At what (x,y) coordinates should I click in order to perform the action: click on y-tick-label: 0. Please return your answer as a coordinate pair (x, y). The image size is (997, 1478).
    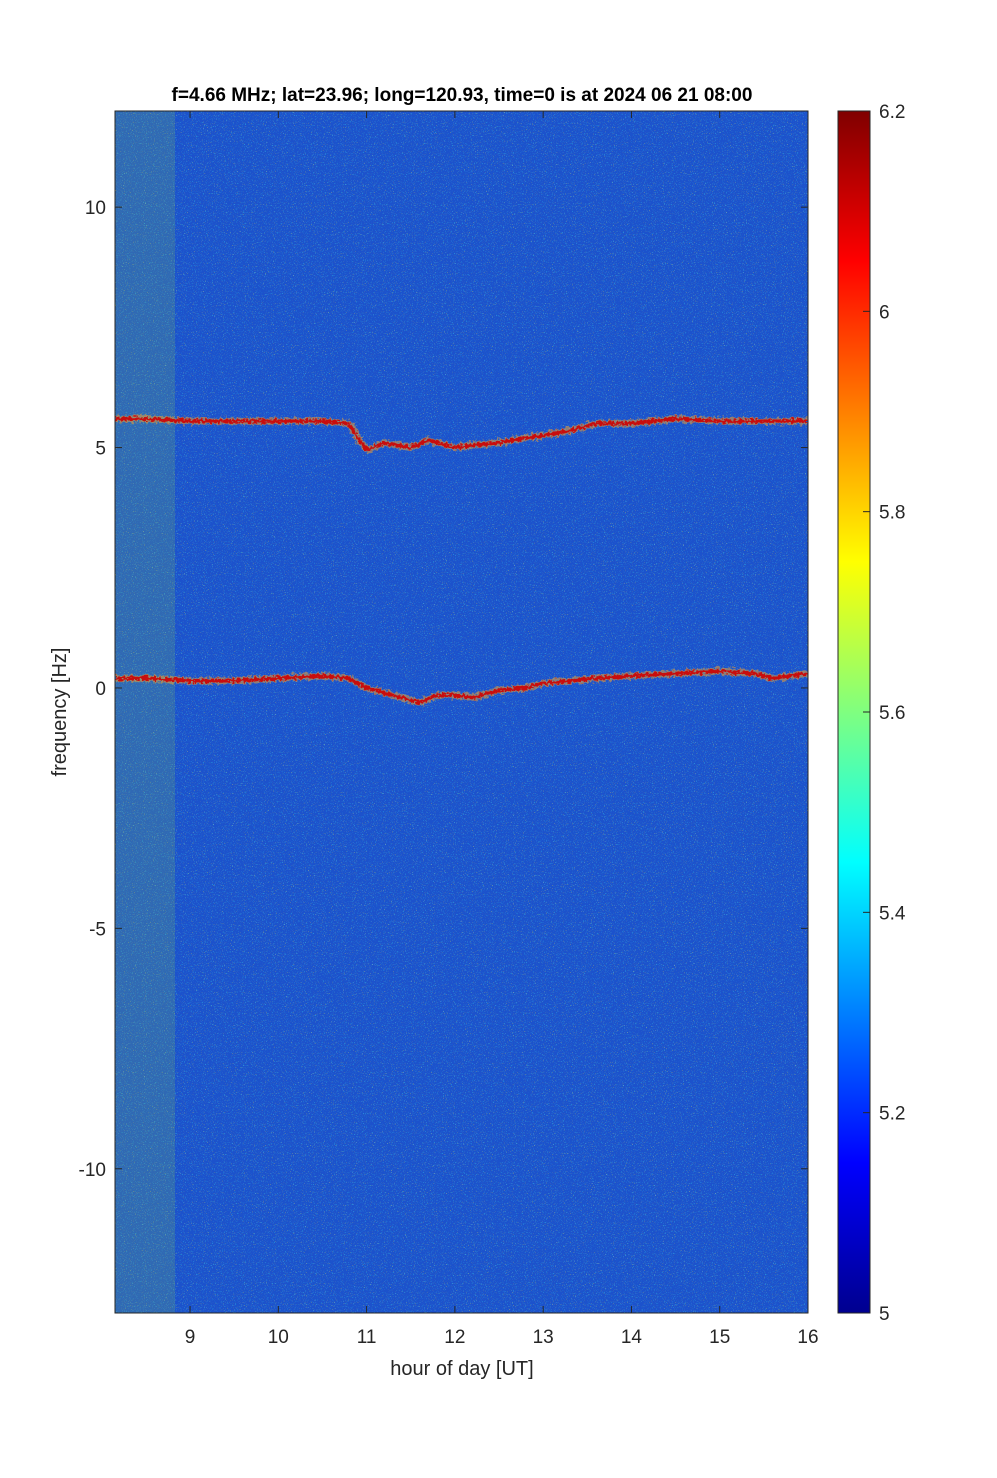
    Looking at the image, I should click on (100, 689).